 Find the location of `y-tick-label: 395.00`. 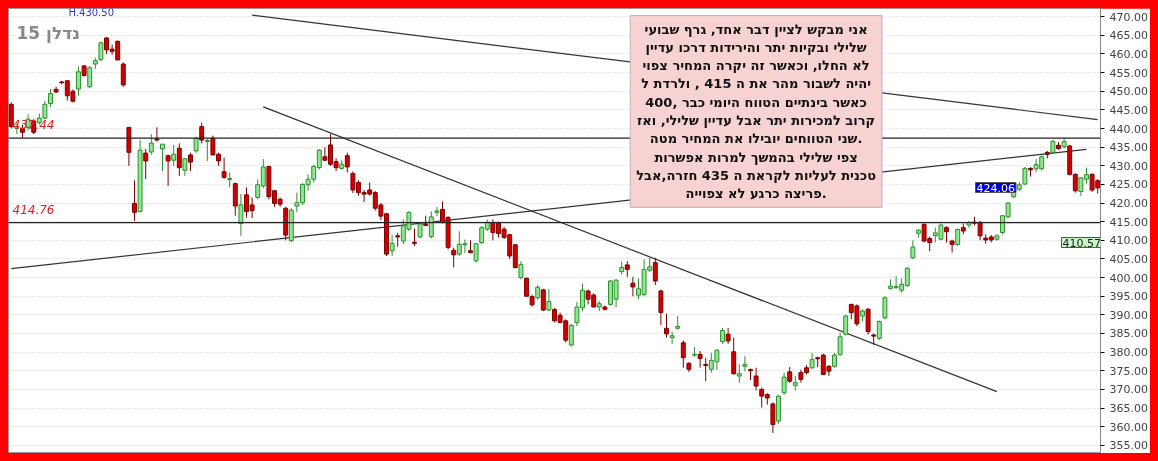

y-tick-label: 395.00 is located at coordinates (1128, 297).